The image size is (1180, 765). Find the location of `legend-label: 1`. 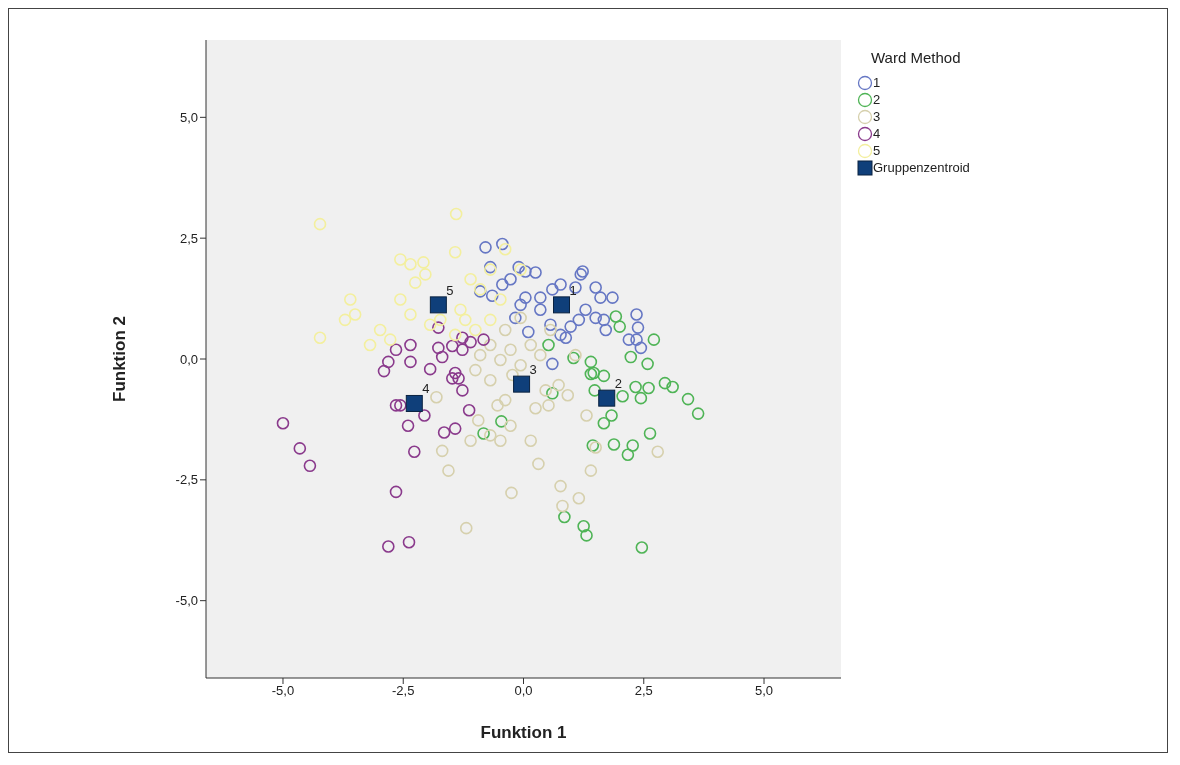

legend-label: 1 is located at coordinates (877, 82).